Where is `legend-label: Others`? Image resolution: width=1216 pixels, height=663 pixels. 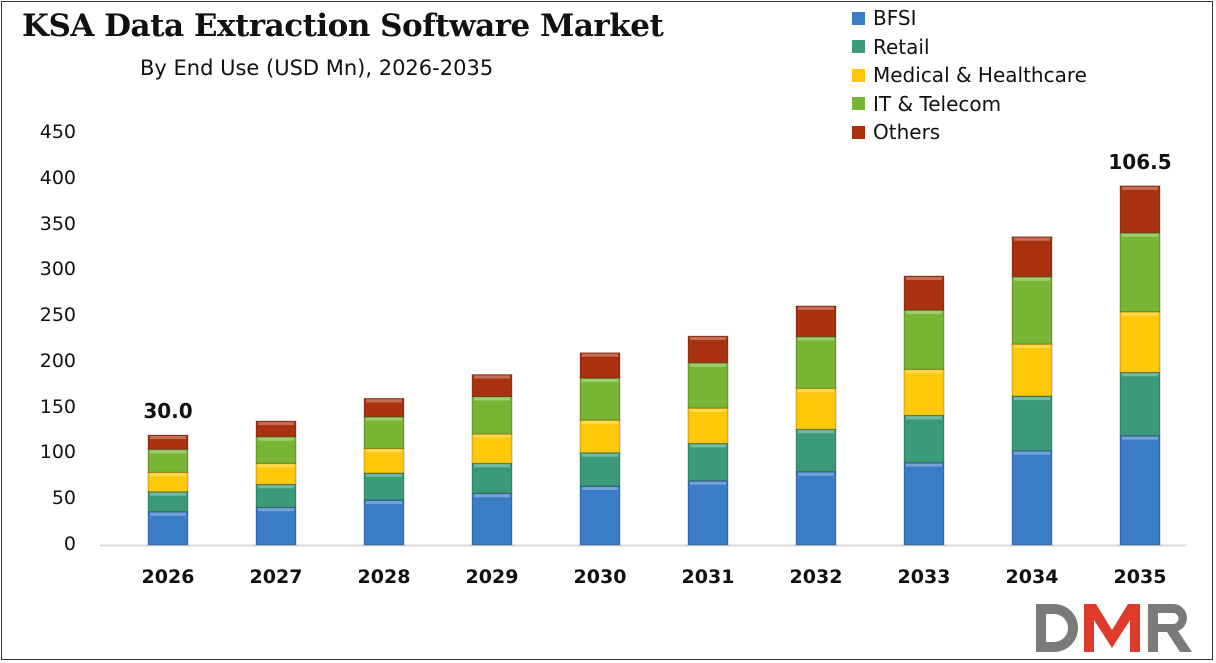 legend-label: Others is located at coordinates (907, 132).